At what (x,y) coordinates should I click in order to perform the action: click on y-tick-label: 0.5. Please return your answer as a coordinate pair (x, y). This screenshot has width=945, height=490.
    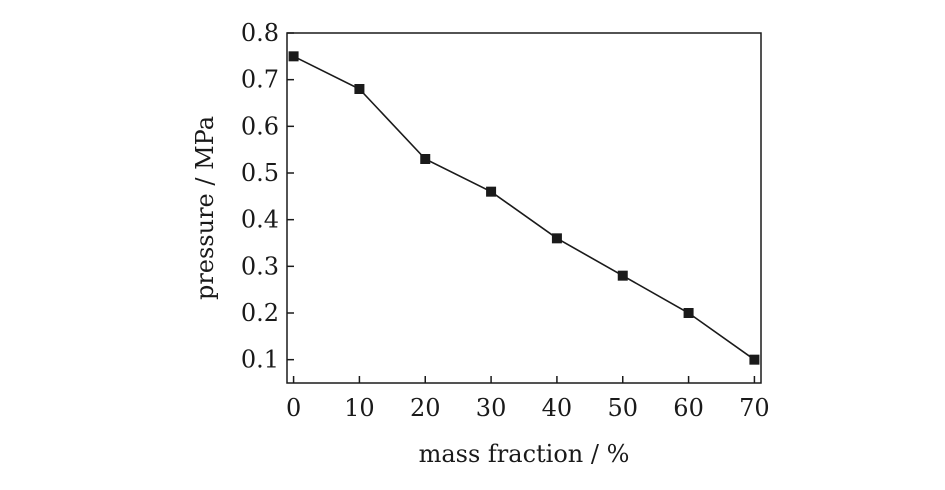
    Looking at the image, I should click on (260, 173).